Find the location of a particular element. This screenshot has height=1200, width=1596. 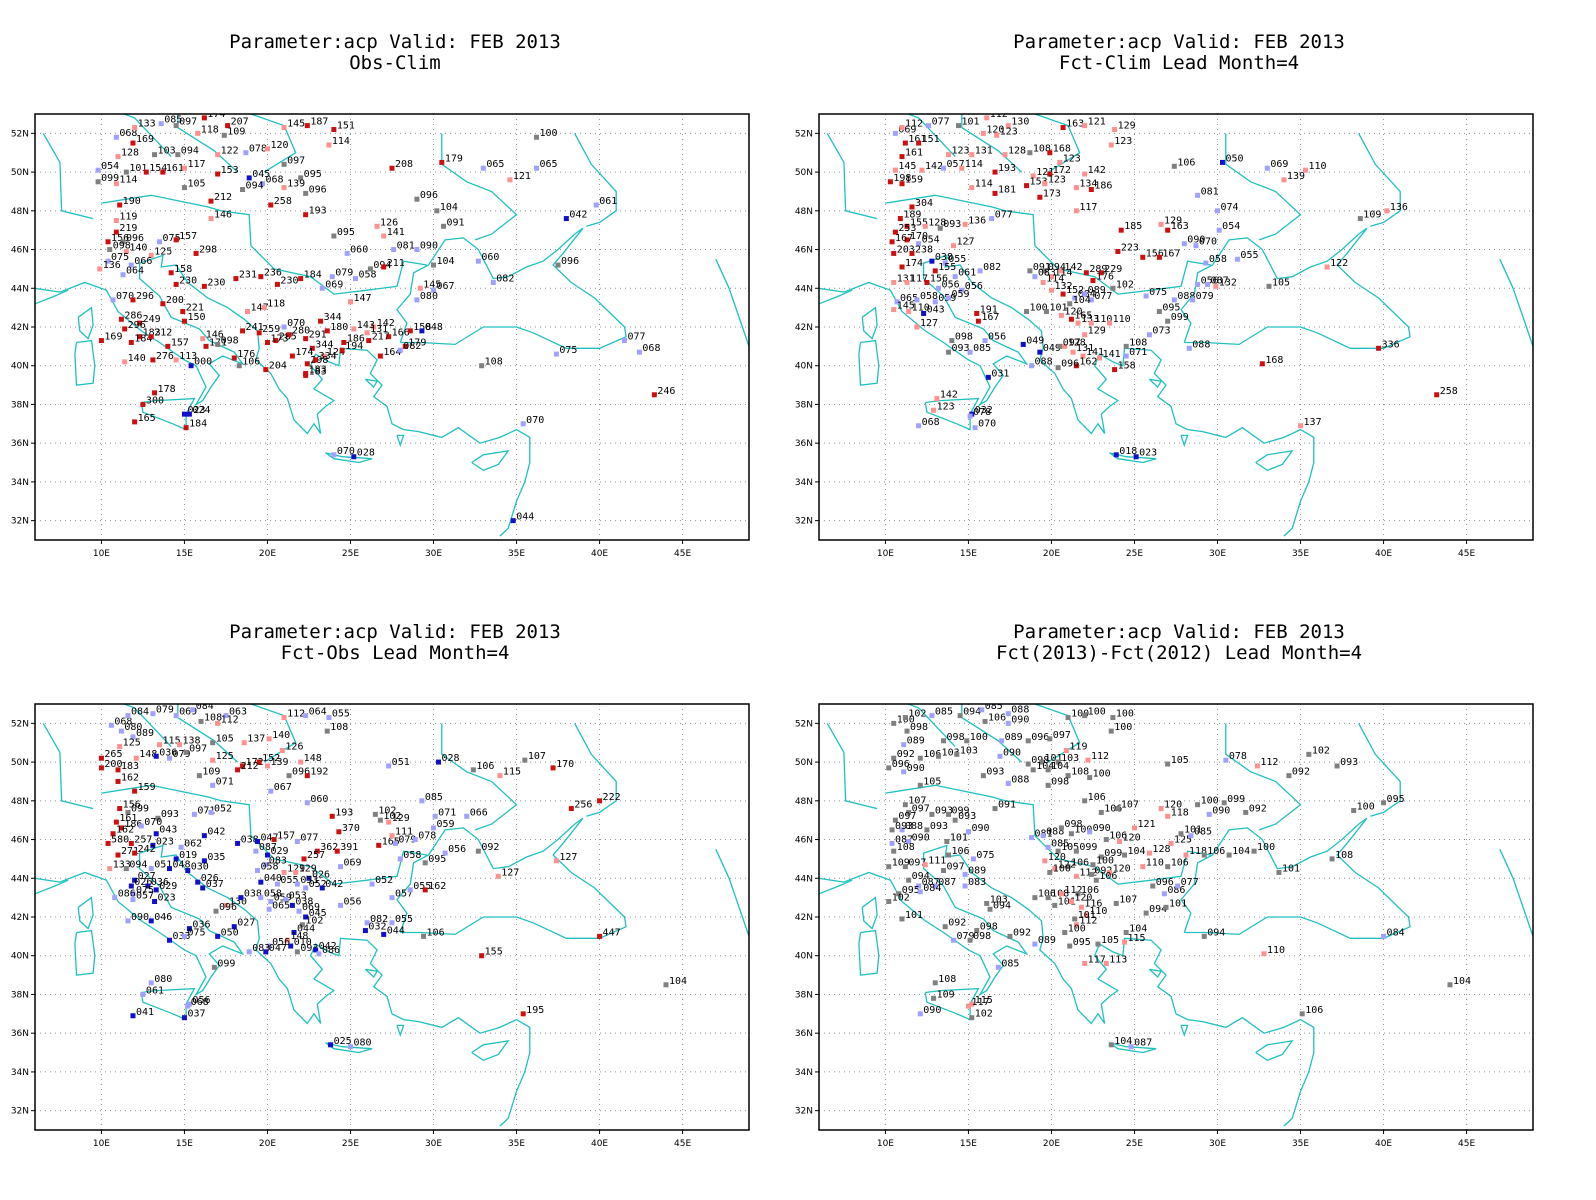

station-value: 200 is located at coordinates (175, 300).